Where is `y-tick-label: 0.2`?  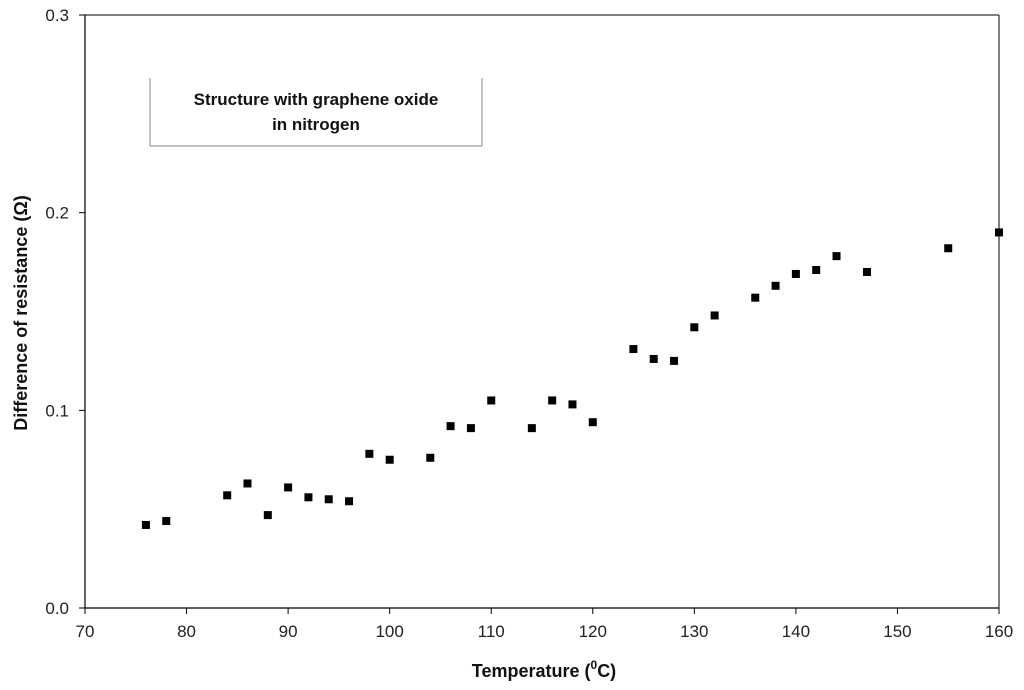 y-tick-label: 0.2 is located at coordinates (57, 213).